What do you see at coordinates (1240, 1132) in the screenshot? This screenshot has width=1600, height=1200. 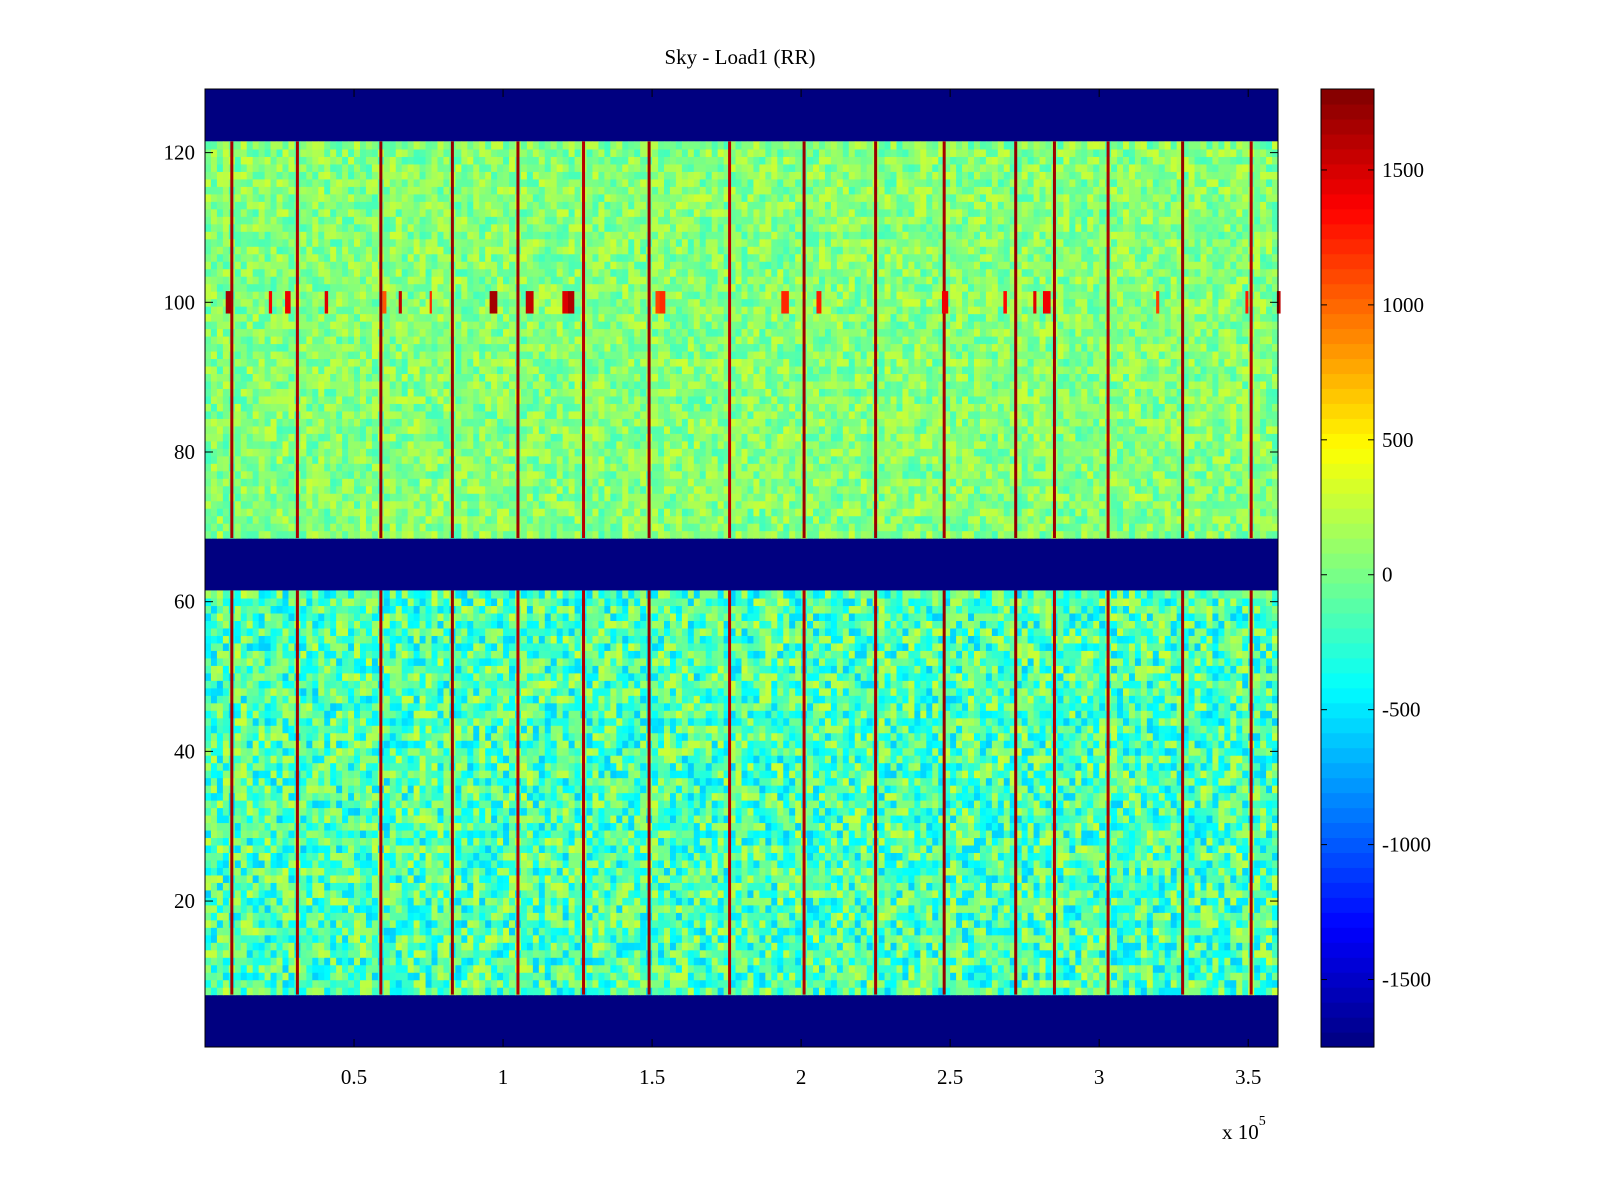 I see `x-exponent-base: x 10` at bounding box center [1240, 1132].